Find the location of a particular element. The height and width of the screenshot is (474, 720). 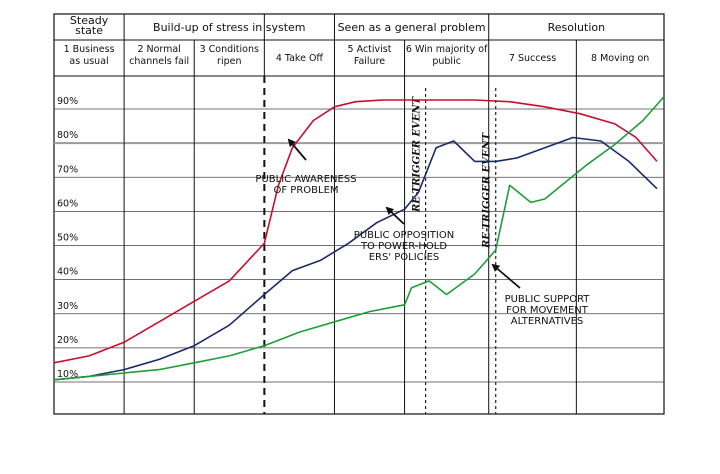

y-tick-label: 60% is located at coordinates (67, 203).